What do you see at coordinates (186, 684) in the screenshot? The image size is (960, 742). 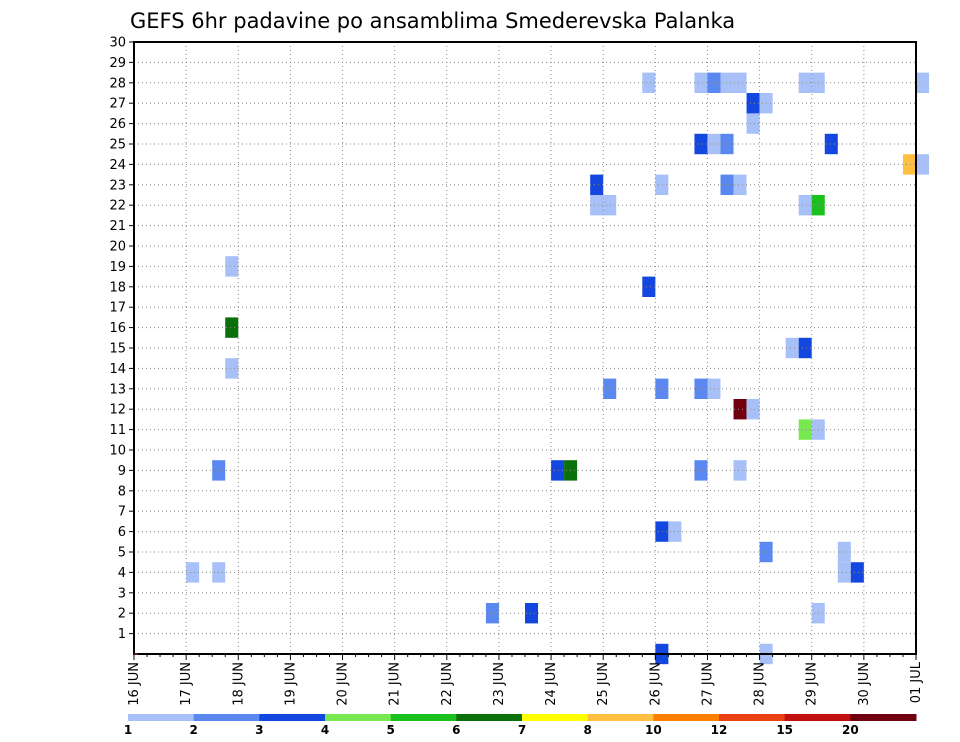 I see `x-tick-label: 17 JUN` at bounding box center [186, 684].